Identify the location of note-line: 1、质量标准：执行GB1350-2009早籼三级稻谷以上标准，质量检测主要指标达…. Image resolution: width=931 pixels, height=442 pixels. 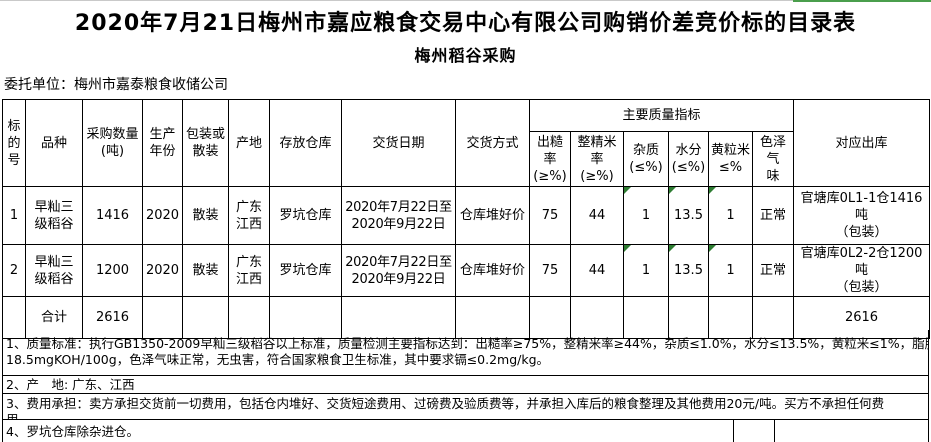
(467, 343).